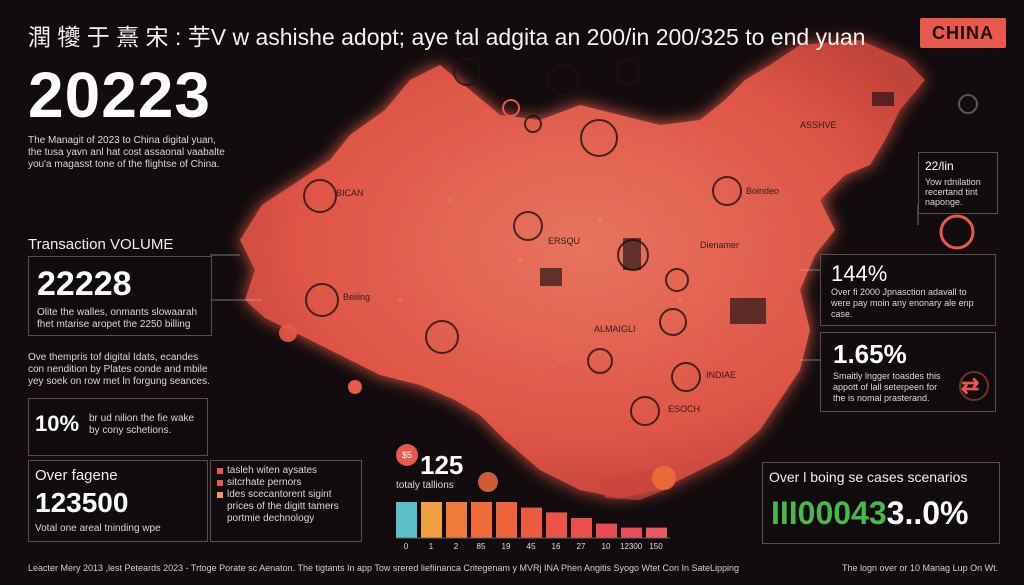 The height and width of the screenshot is (585, 1024). Describe the element at coordinates (606, 546) in the screenshot. I see `bar-tick-label: 10` at that location.